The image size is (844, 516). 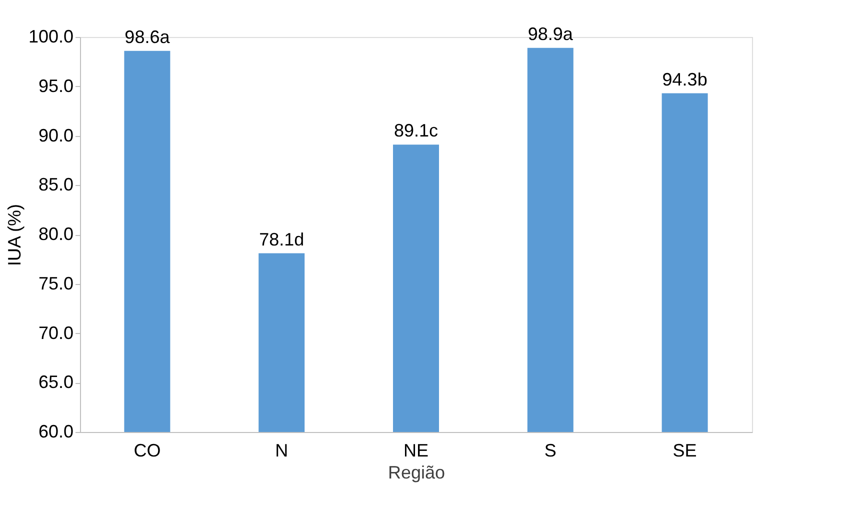 What do you see at coordinates (416, 450) in the screenshot?
I see `x-tick-label: NE` at bounding box center [416, 450].